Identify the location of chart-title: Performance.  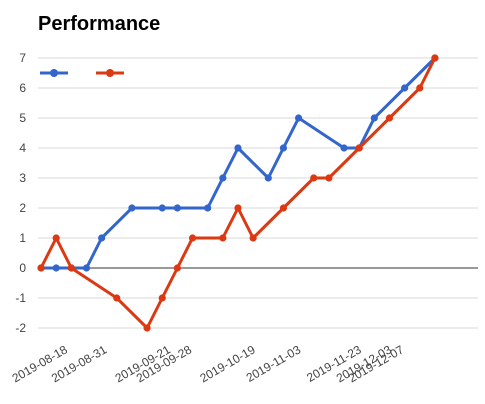
(99, 24).